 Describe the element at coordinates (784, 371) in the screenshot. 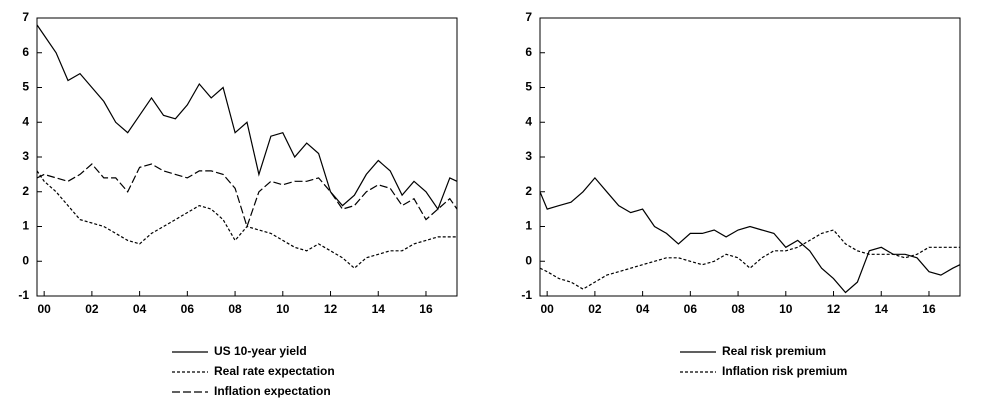

I see `legend-label: Inflation risk premium` at that location.